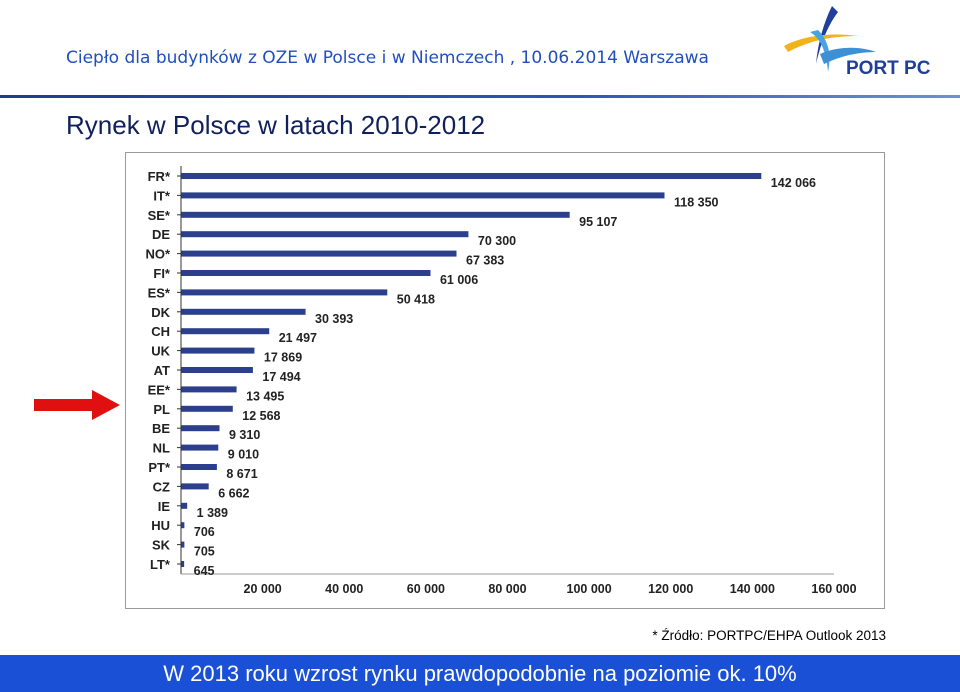  What do you see at coordinates (162, 370) in the screenshot?
I see `category-label: AT` at bounding box center [162, 370].